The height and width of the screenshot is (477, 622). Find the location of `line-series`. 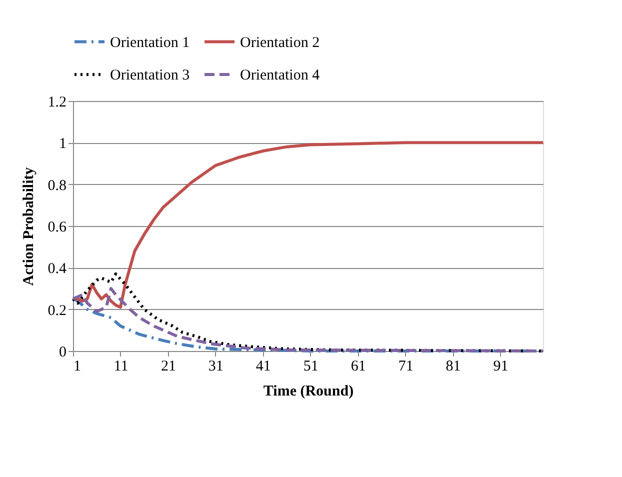

line-series is located at coordinates (308, 319).